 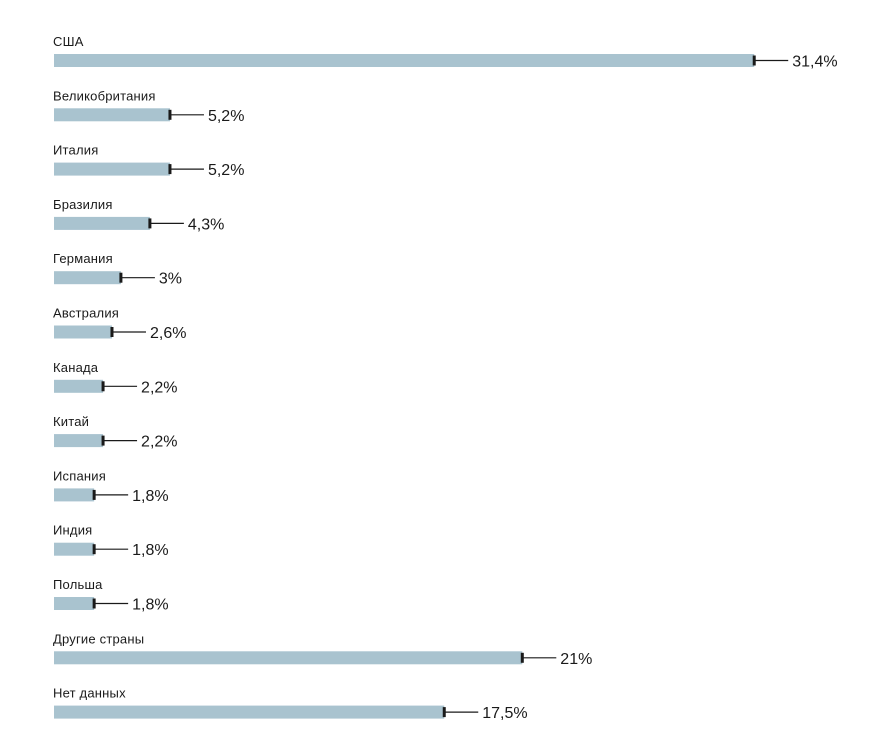 What do you see at coordinates (68, 41) in the screenshot?
I see `category-label: США` at bounding box center [68, 41].